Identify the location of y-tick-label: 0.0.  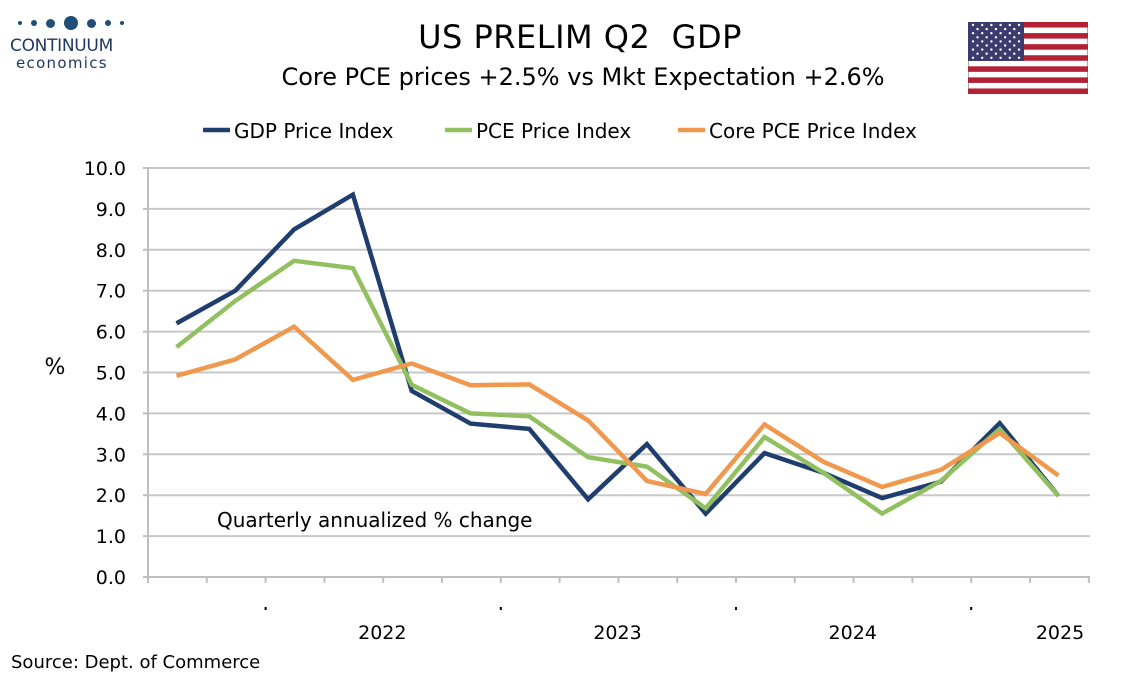
(111, 578).